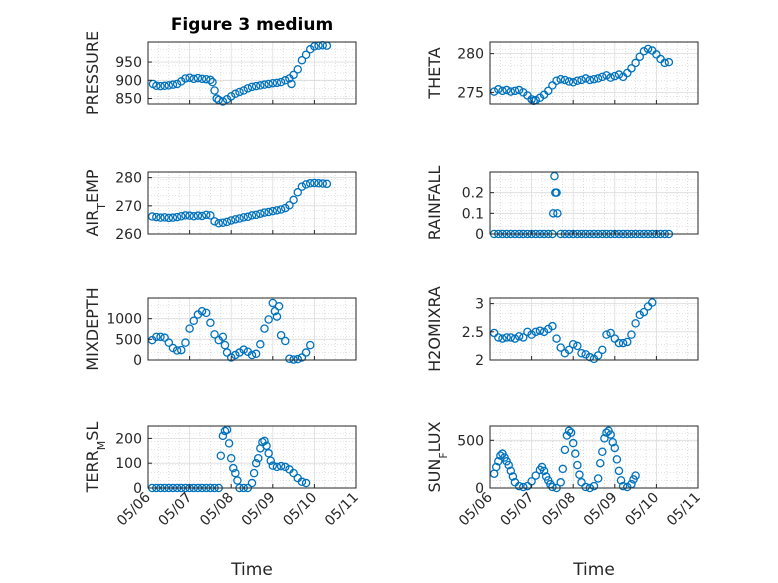  What do you see at coordinates (92, 73) in the screenshot?
I see `y-axis-label: PRESSURE` at bounding box center [92, 73].